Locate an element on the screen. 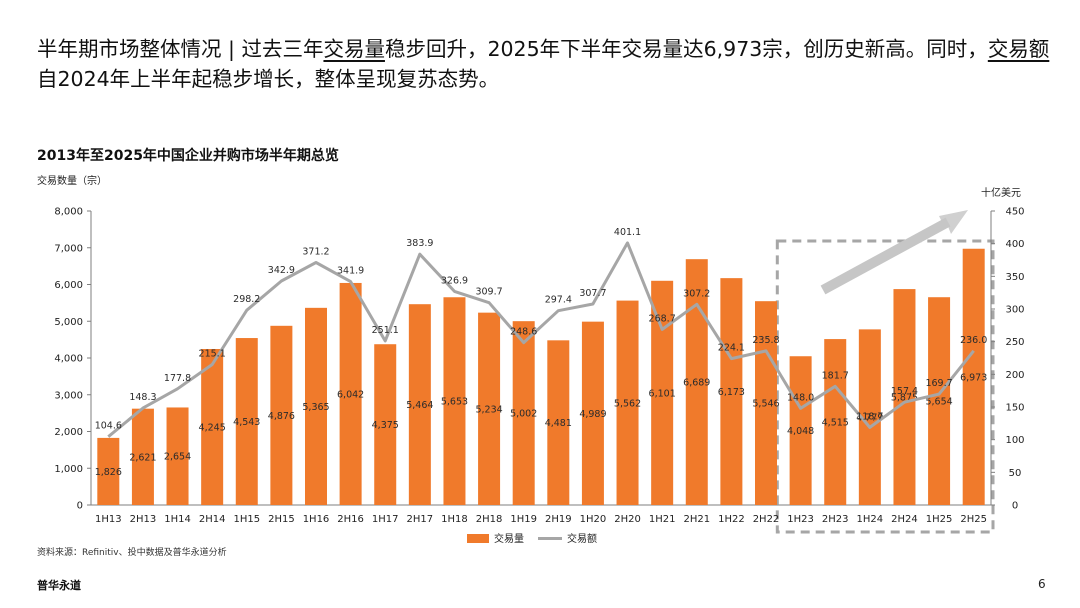  line-value-label: 148.3 is located at coordinates (142, 397).